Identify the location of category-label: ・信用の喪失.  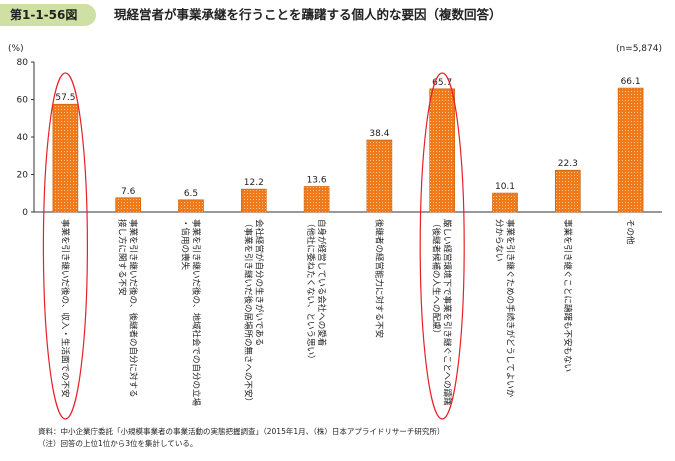
(185, 245).